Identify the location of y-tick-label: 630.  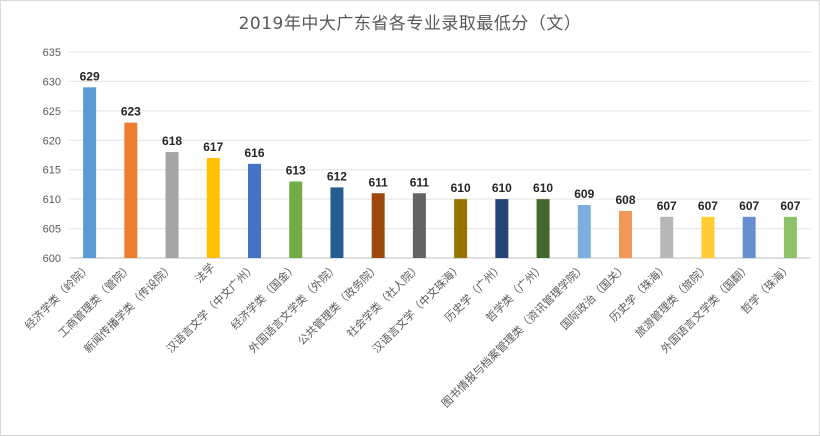
(52, 82).